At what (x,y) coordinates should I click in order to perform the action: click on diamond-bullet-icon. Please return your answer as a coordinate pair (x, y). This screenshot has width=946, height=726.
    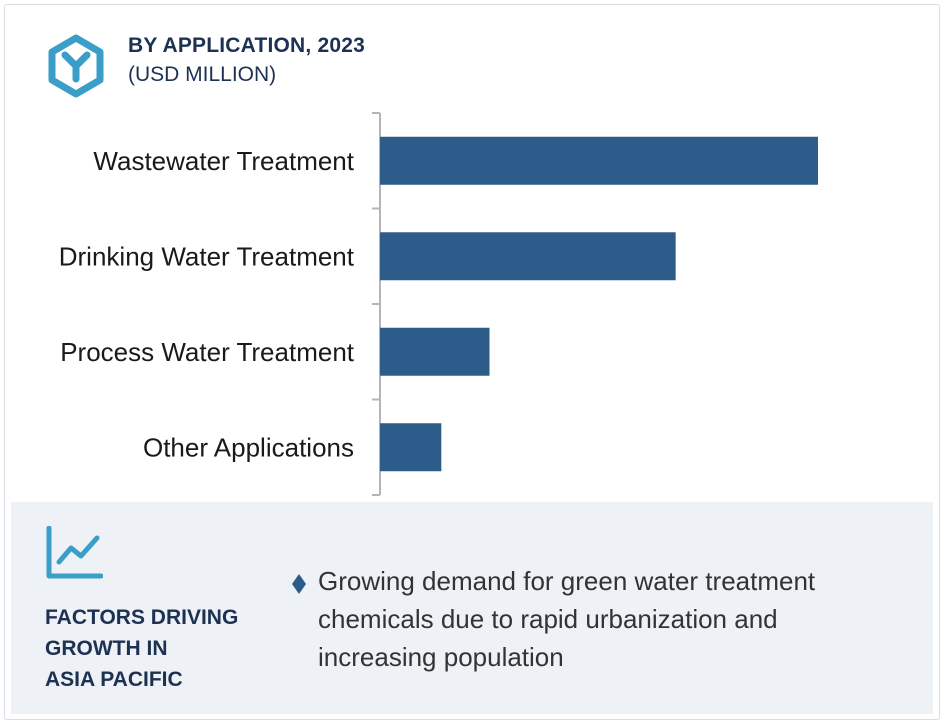
    Looking at the image, I should click on (299, 584).